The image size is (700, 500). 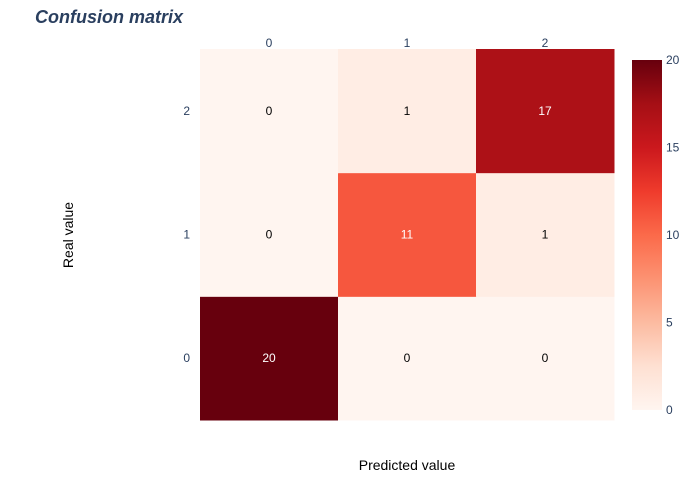 What do you see at coordinates (407, 465) in the screenshot?
I see `x-axis-title: Predicted value` at bounding box center [407, 465].